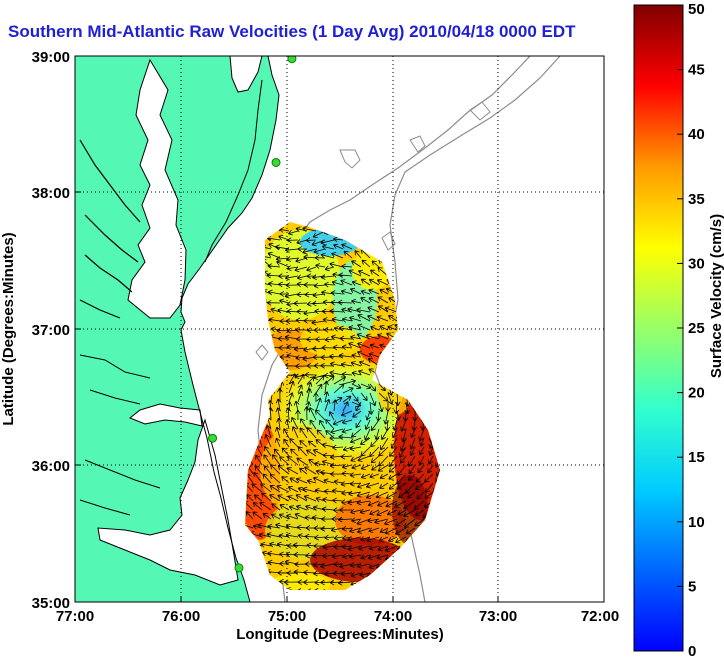 Image resolution: width=724 pixels, height=659 pixels. What do you see at coordinates (51, 330) in the screenshot?
I see `y-tick-label: 37:00` at bounding box center [51, 330].